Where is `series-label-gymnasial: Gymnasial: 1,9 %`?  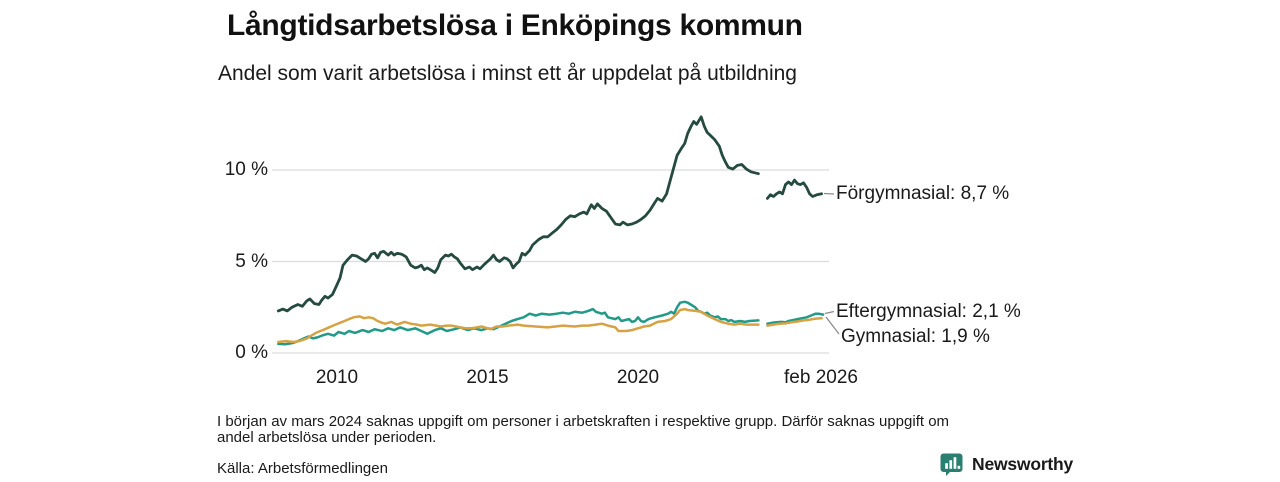 series-label-gymnasial: Gymnasial: 1,9 % is located at coordinates (915, 336).